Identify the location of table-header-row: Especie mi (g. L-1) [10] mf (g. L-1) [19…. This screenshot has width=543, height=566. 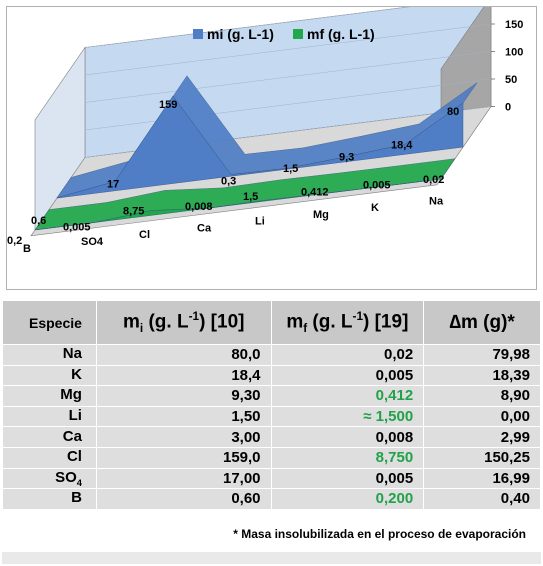
(271, 322).